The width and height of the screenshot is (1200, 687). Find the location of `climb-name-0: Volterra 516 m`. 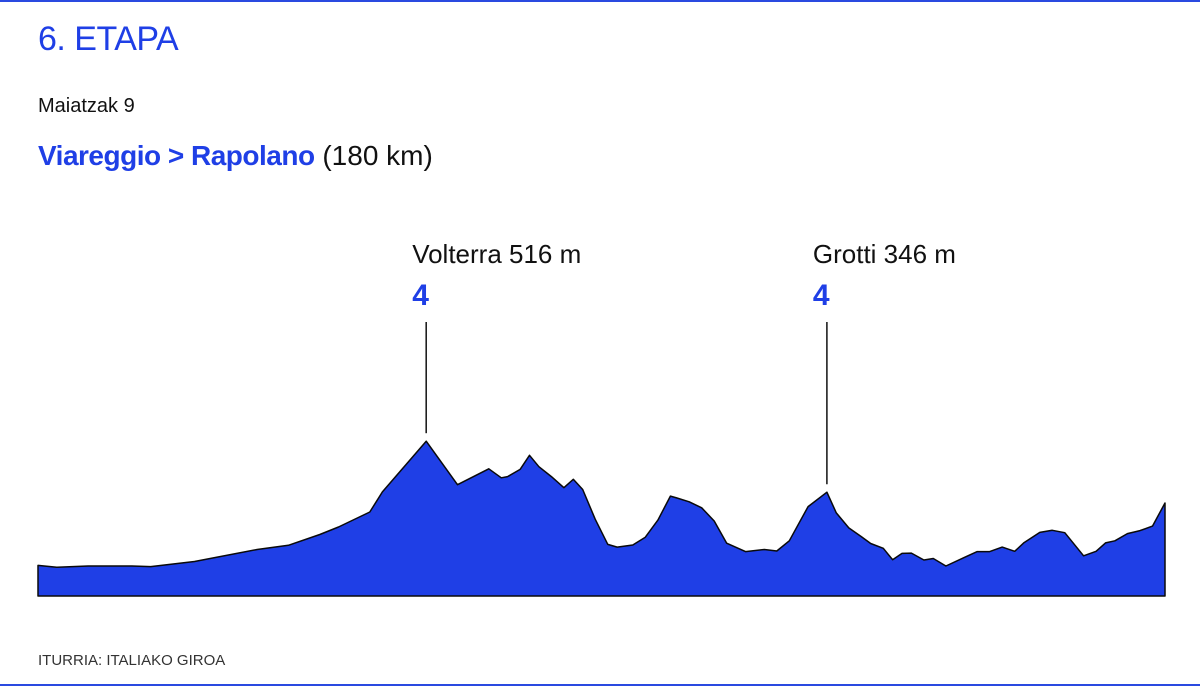

climb-name-0: Volterra 516 m is located at coordinates (496, 254).